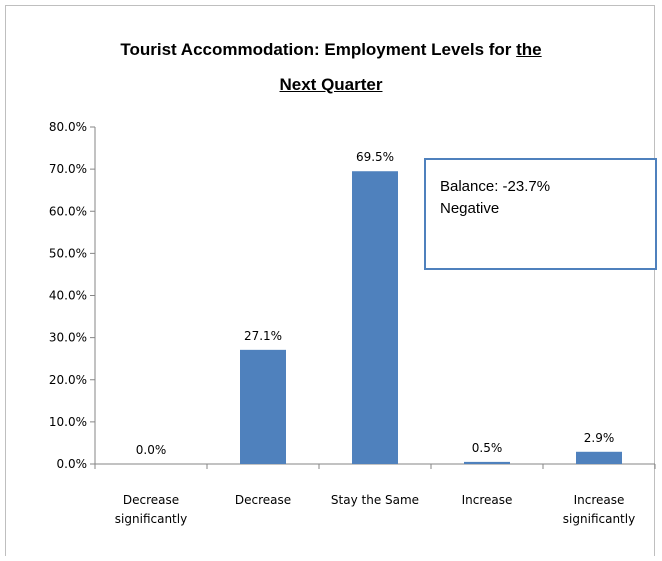 This screenshot has width=662, height=561. What do you see at coordinates (470, 208) in the screenshot?
I see `balance-annotation-line-2: Negative` at bounding box center [470, 208].